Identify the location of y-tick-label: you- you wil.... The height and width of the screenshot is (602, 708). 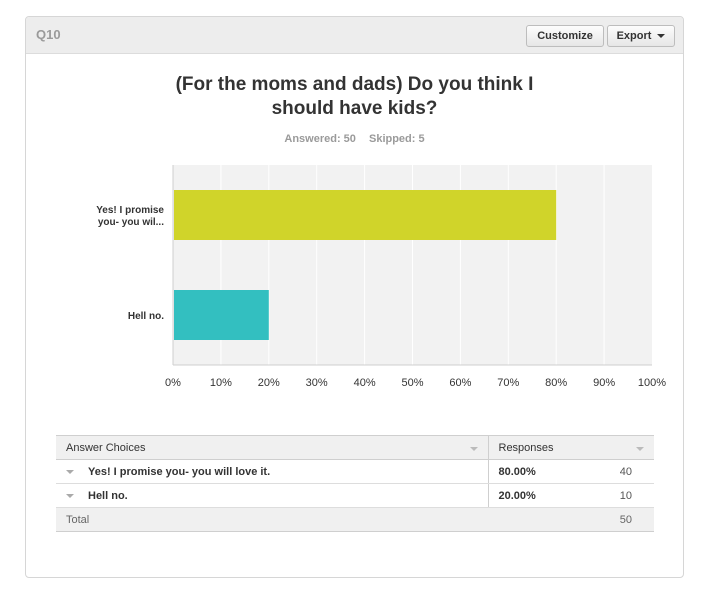
(131, 222).